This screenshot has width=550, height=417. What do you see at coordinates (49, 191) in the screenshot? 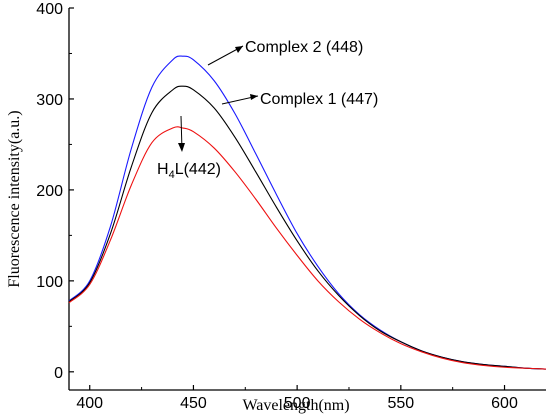
I see `y-tick-label: 200` at bounding box center [49, 191].